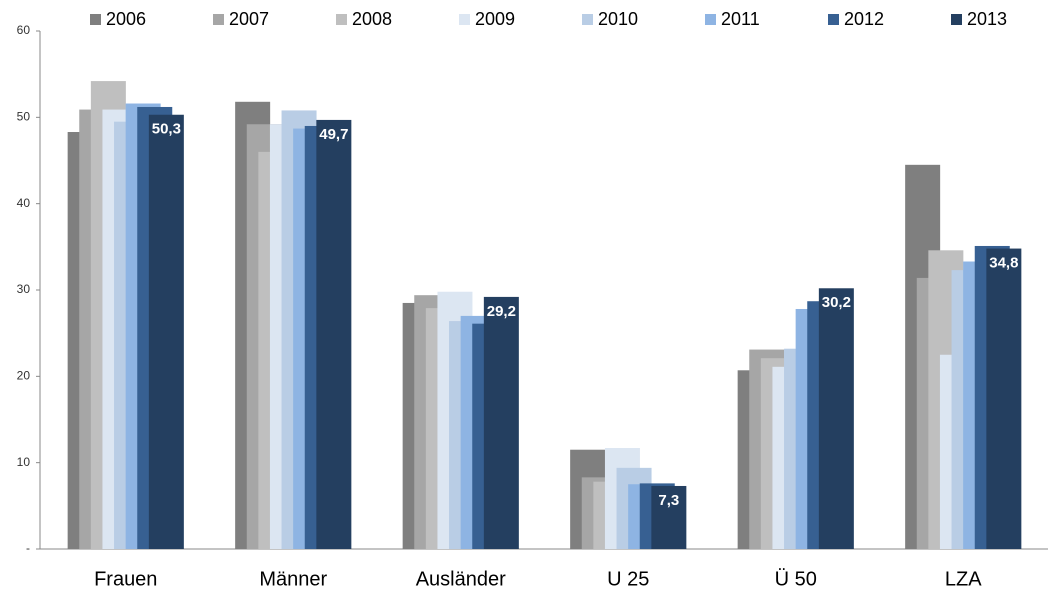 The width and height of the screenshot is (1050, 592). I want to click on value-label: 34,8, so click(1003, 263).